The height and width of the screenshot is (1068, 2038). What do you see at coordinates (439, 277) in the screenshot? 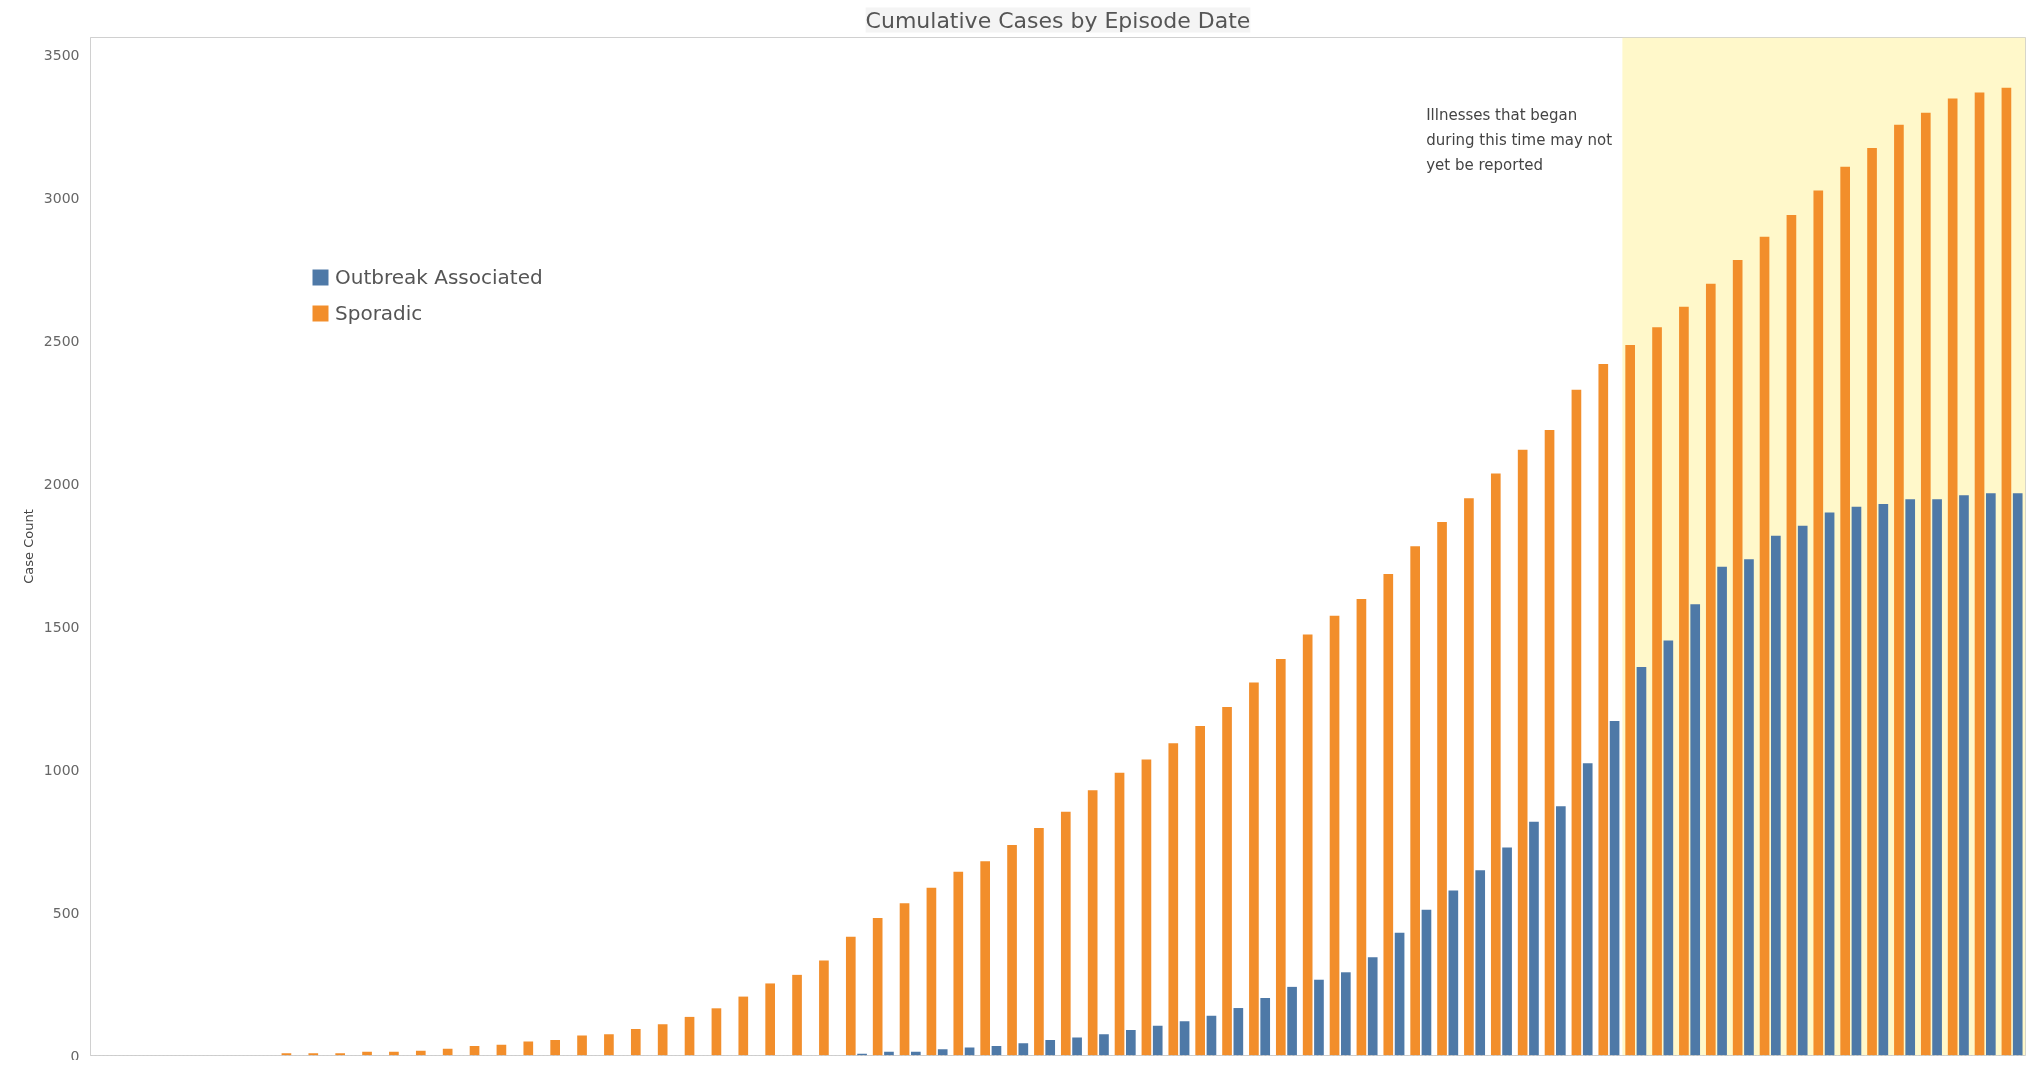
I see `legend-label: Outbreak Associated` at bounding box center [439, 277].